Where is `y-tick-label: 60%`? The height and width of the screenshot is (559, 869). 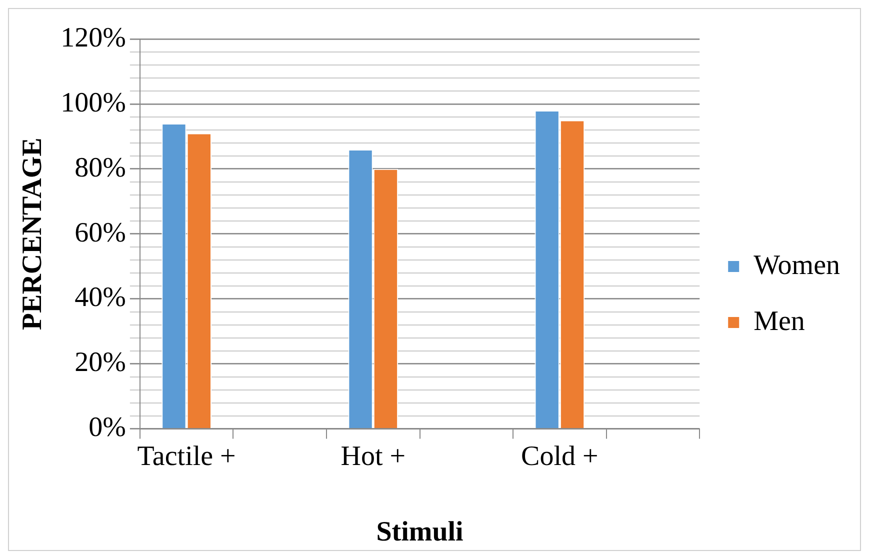 y-tick-label: 60% is located at coordinates (100, 232).